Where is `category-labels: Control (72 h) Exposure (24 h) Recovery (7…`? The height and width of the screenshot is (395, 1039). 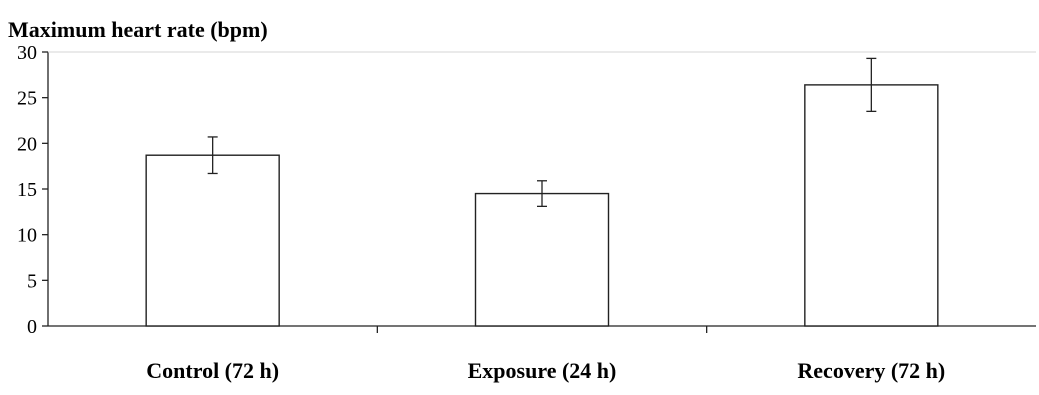 category-labels: Control (72 h) Exposure (24 h) Recovery (7… is located at coordinates (545, 370).